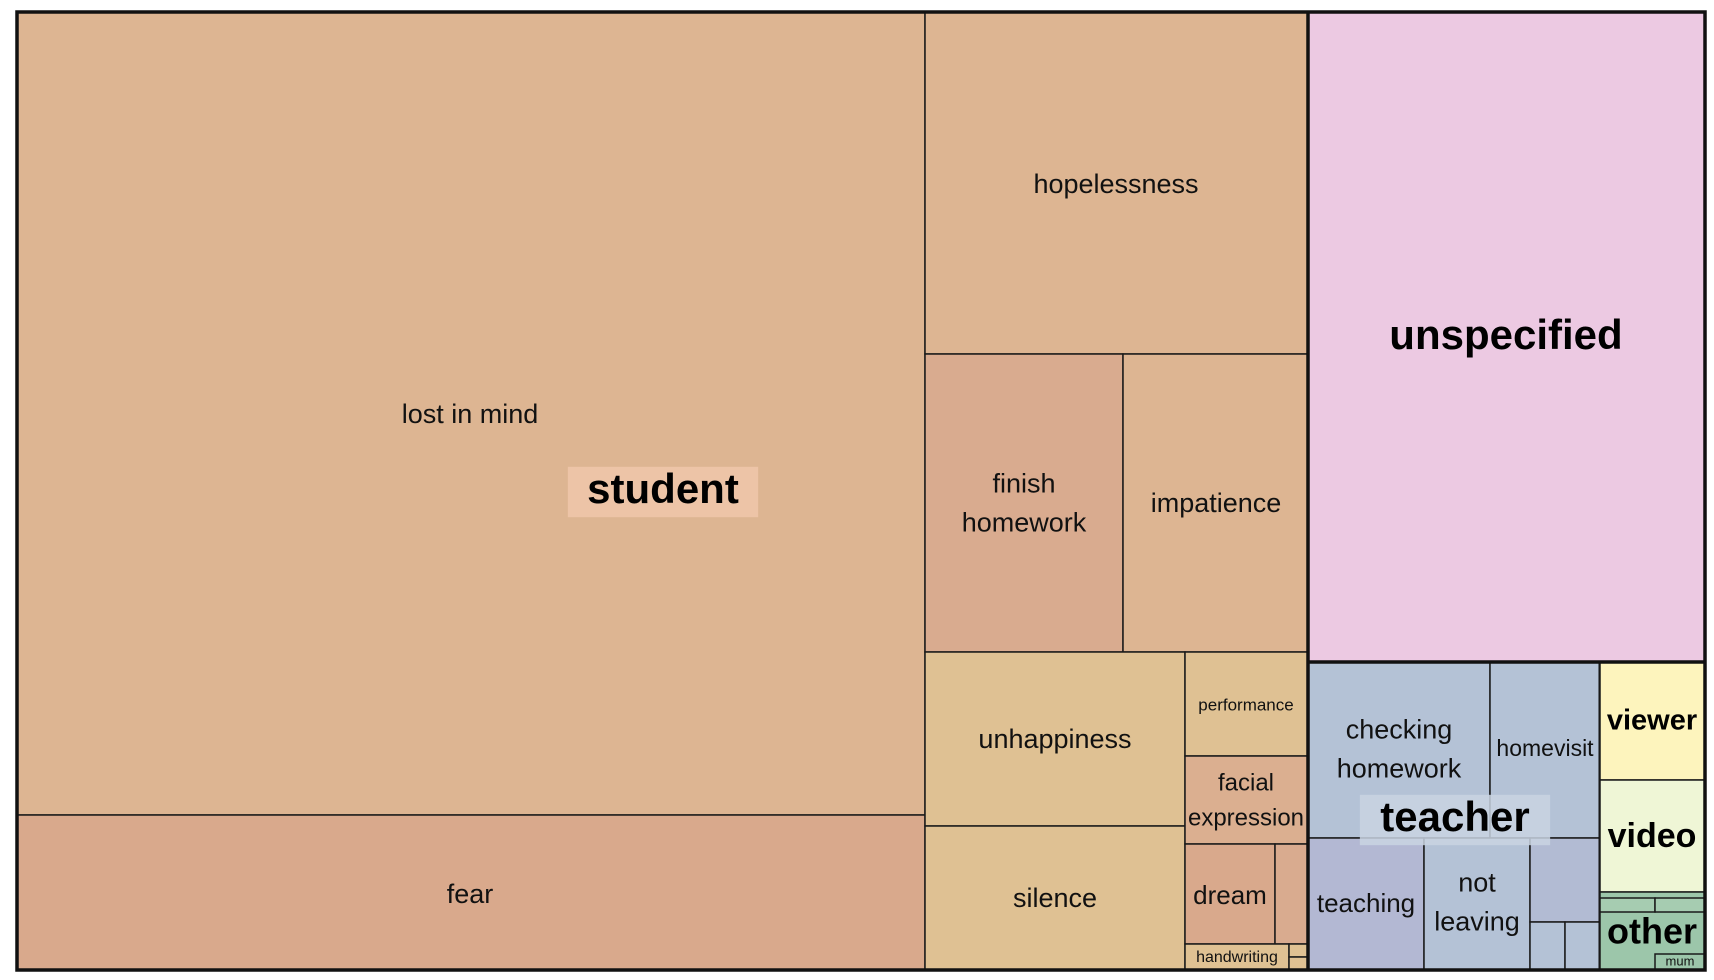 Image resolution: width=1714 pixels, height=980 pixels. I want to click on group-label-viewer: viewer, so click(1652, 721).